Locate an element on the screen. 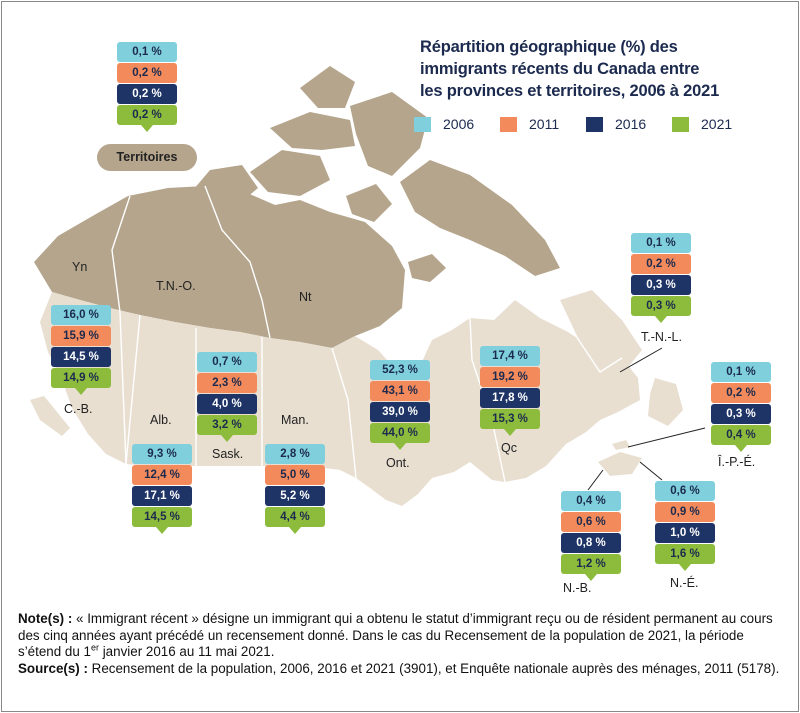 This screenshot has height=713, width=800. value-ne-2016: 1,0 % is located at coordinates (685, 533).